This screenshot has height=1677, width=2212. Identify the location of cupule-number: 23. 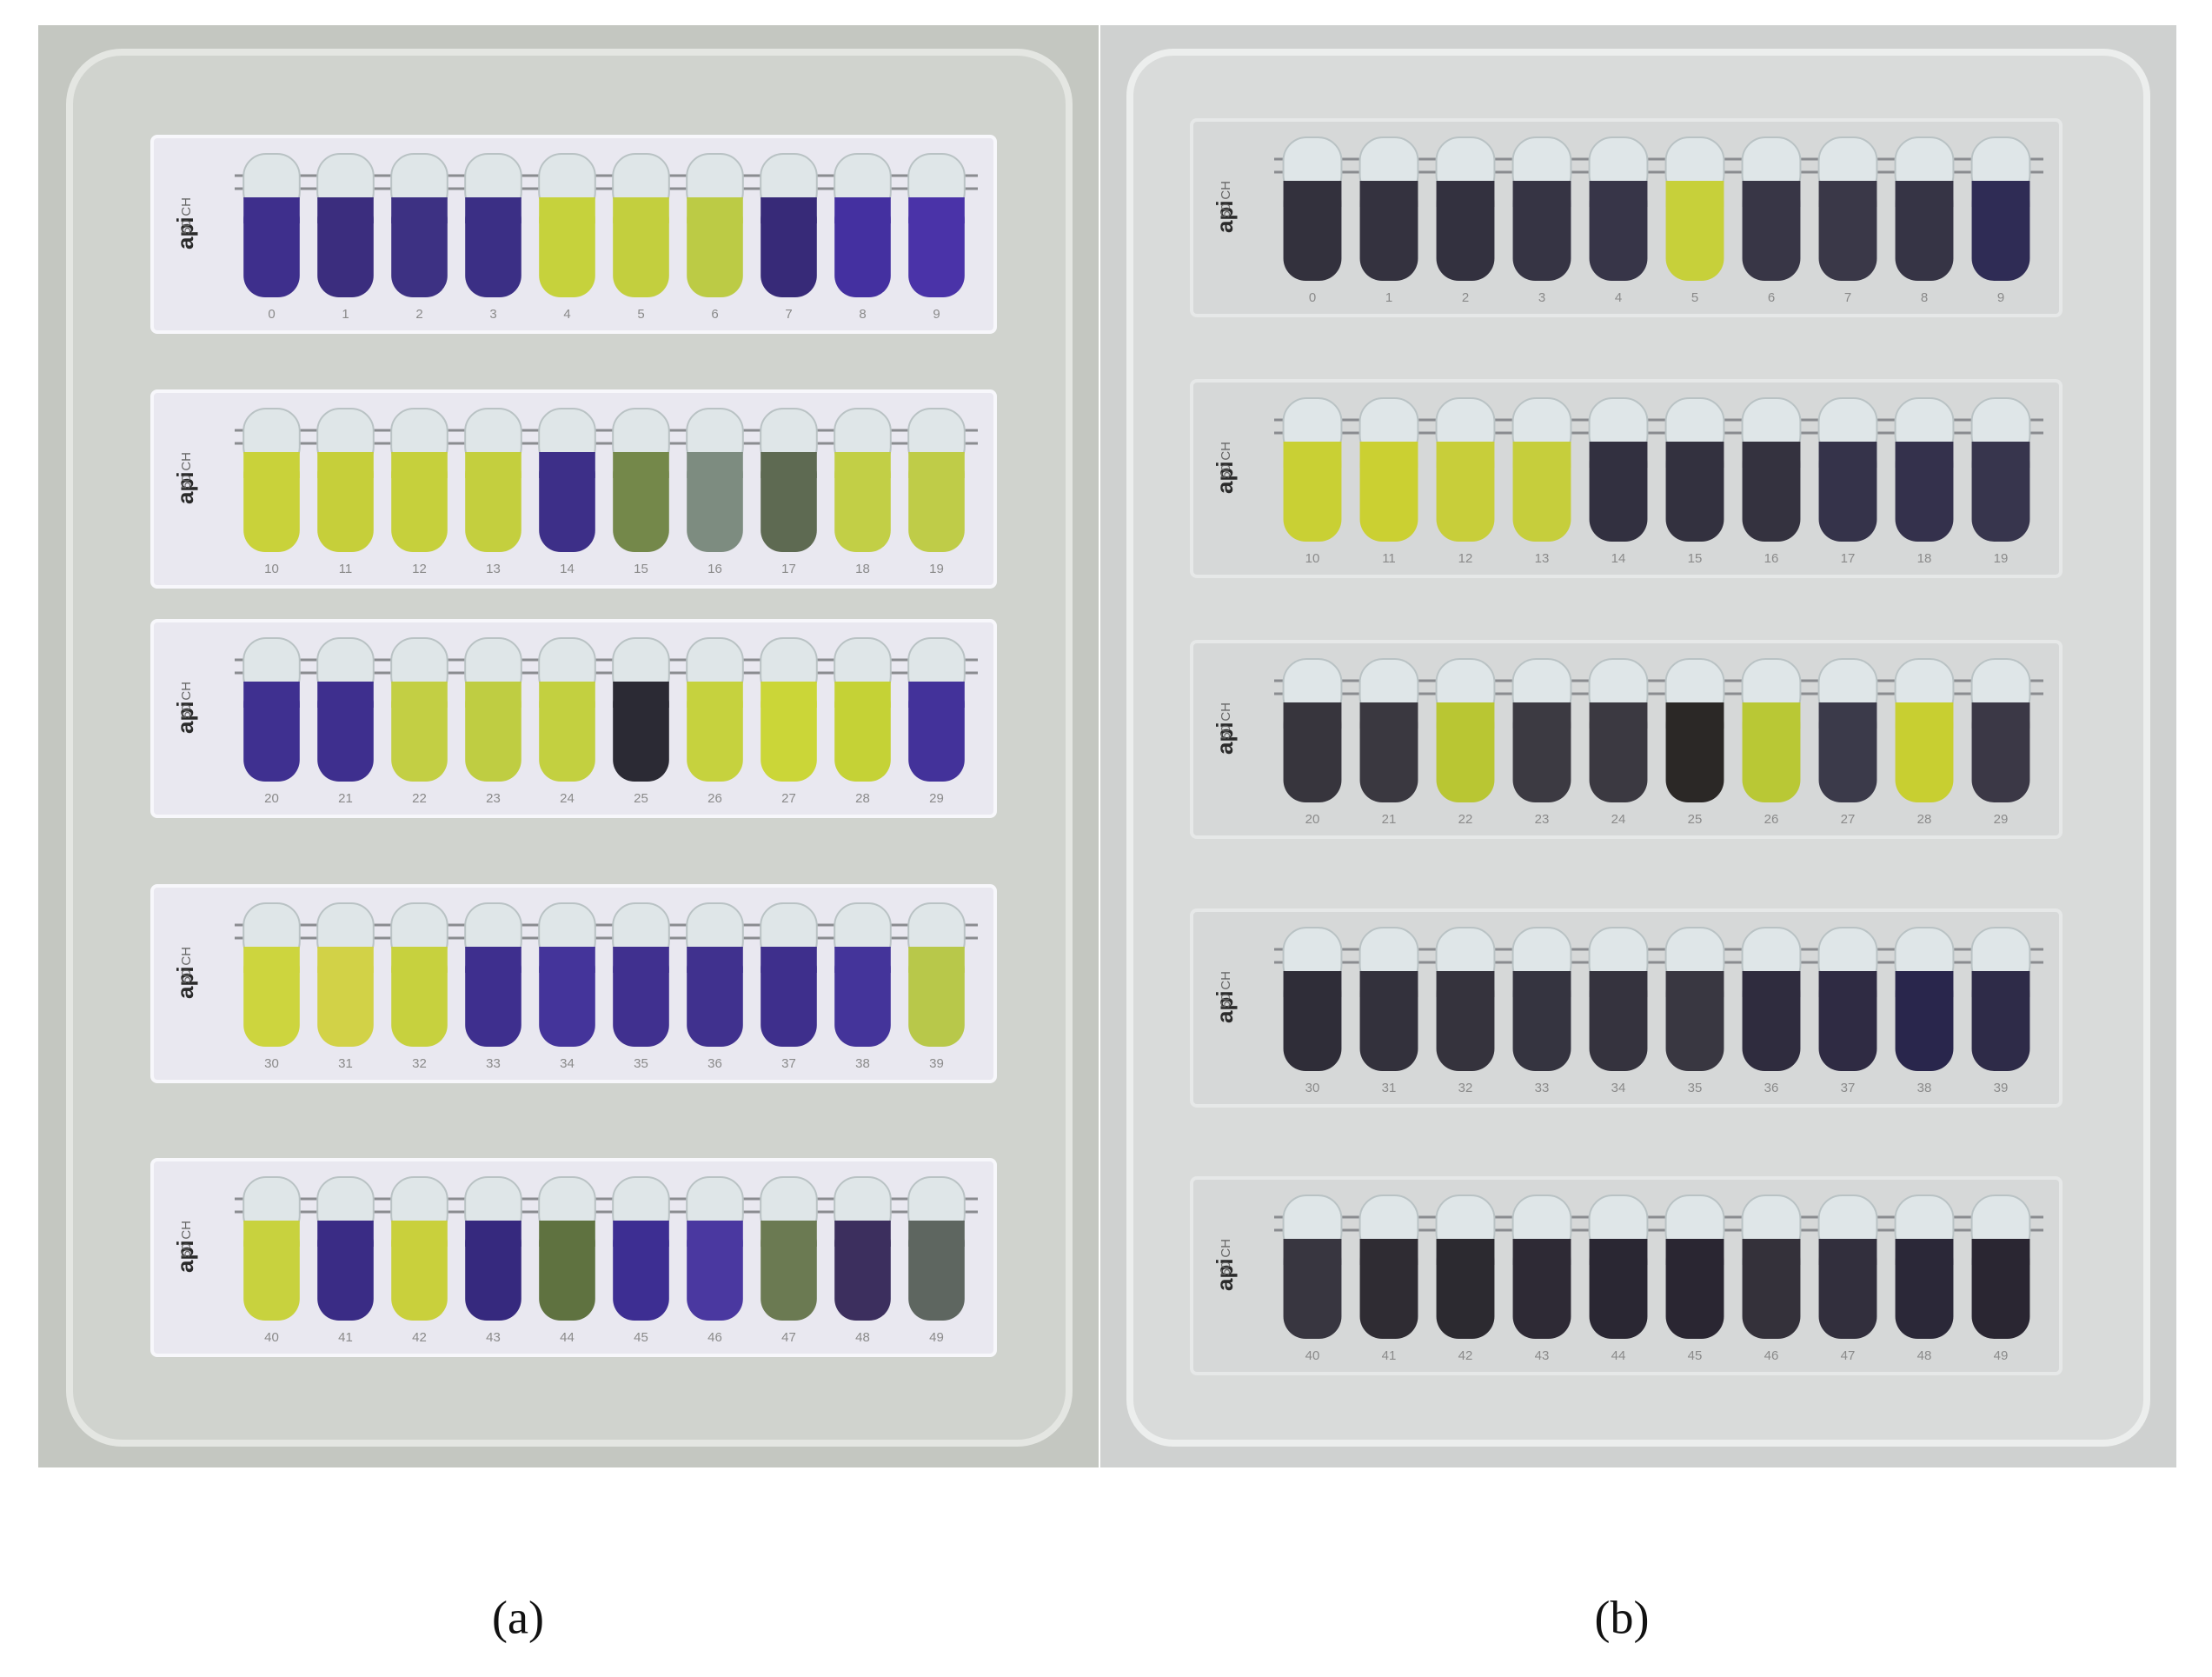
(1542, 820).